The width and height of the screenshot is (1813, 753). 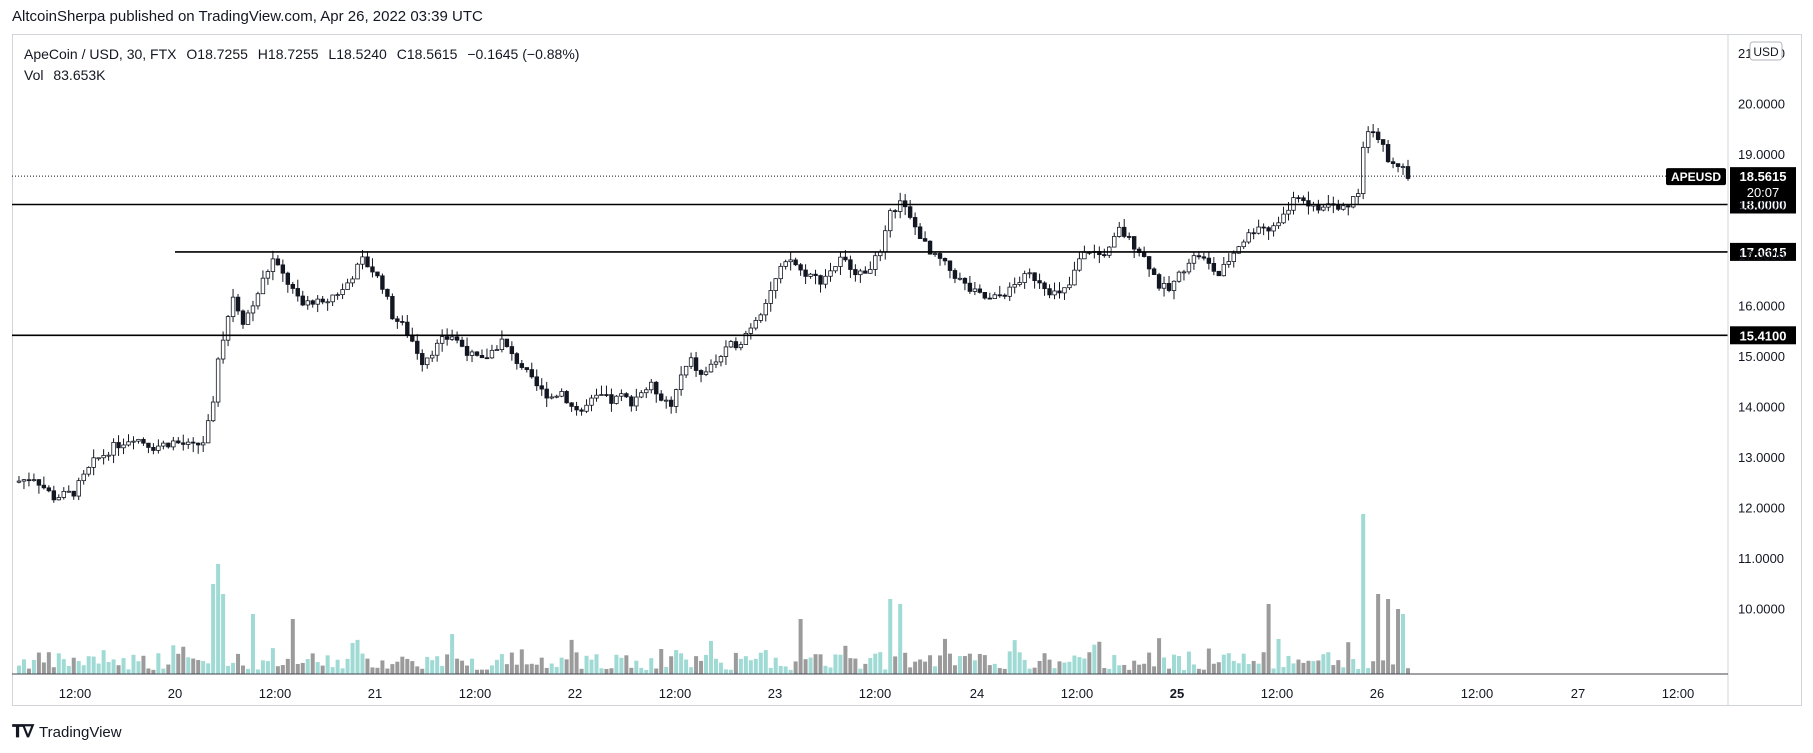 I want to click on price-tick-label: 15.0000, so click(x=1761, y=356).